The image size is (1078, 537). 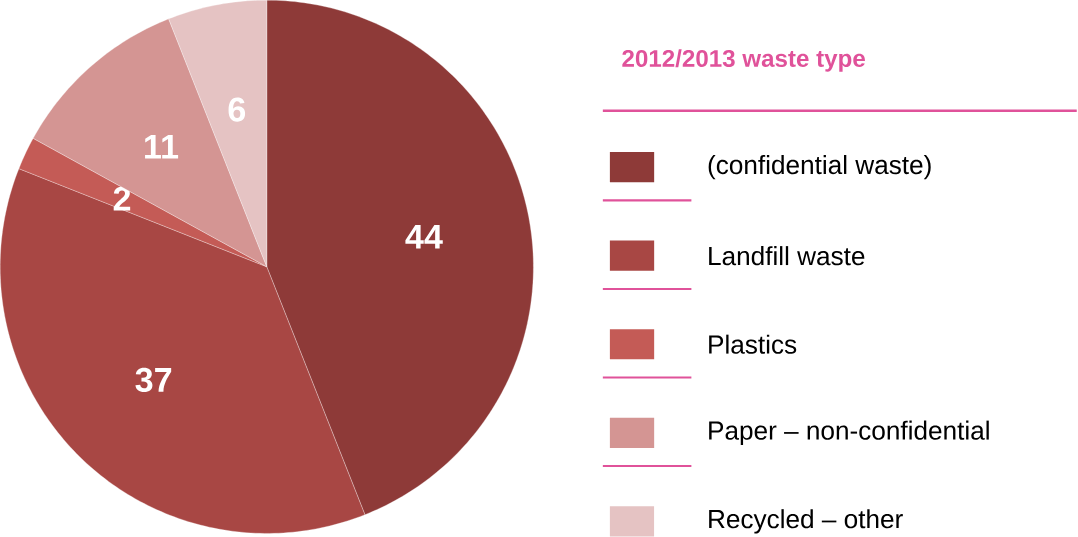 I want to click on legend-label: Landfill waste, so click(x=787, y=256).